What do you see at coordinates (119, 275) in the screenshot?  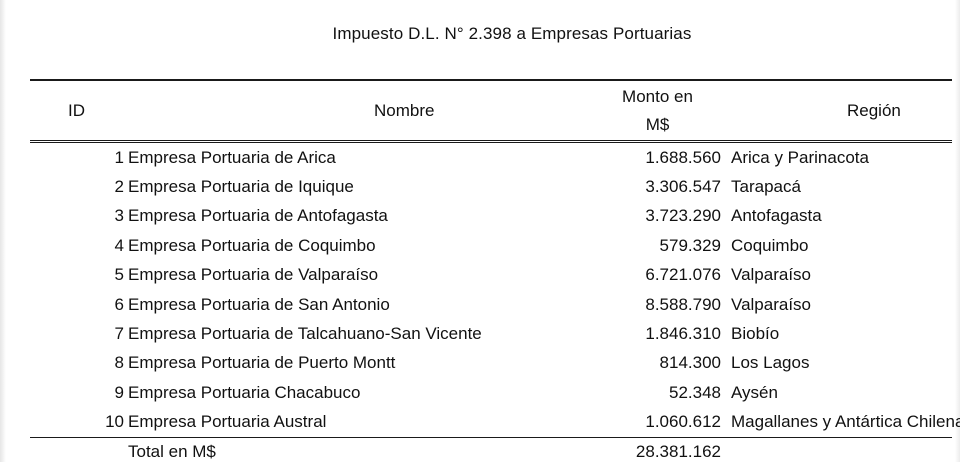 I see `row-id: 5` at bounding box center [119, 275].